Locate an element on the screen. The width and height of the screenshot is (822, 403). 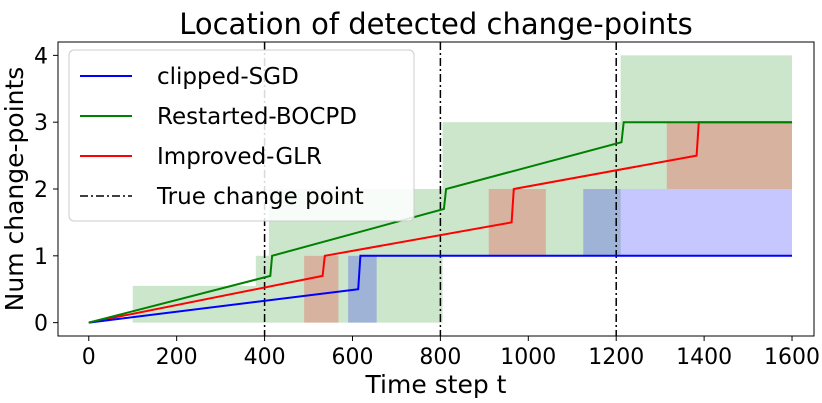
x-tick-label: 200 is located at coordinates (177, 357).